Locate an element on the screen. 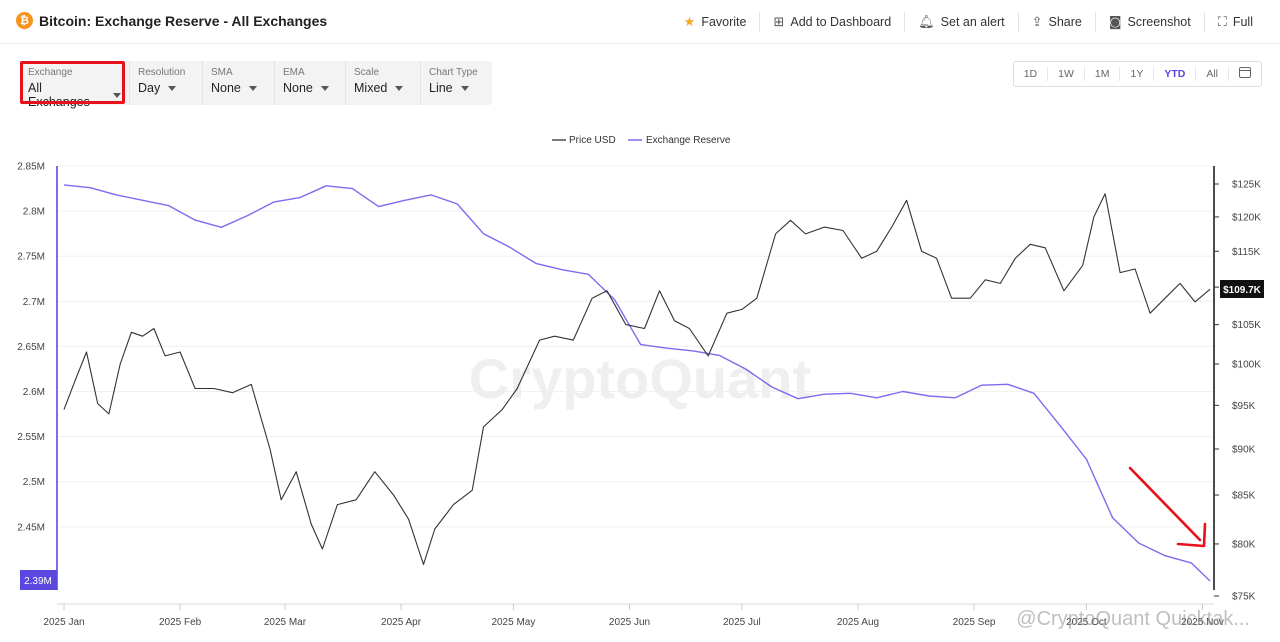 The image size is (1280, 642). legend-reserve-label: Exchange Reserve is located at coordinates (688, 140).